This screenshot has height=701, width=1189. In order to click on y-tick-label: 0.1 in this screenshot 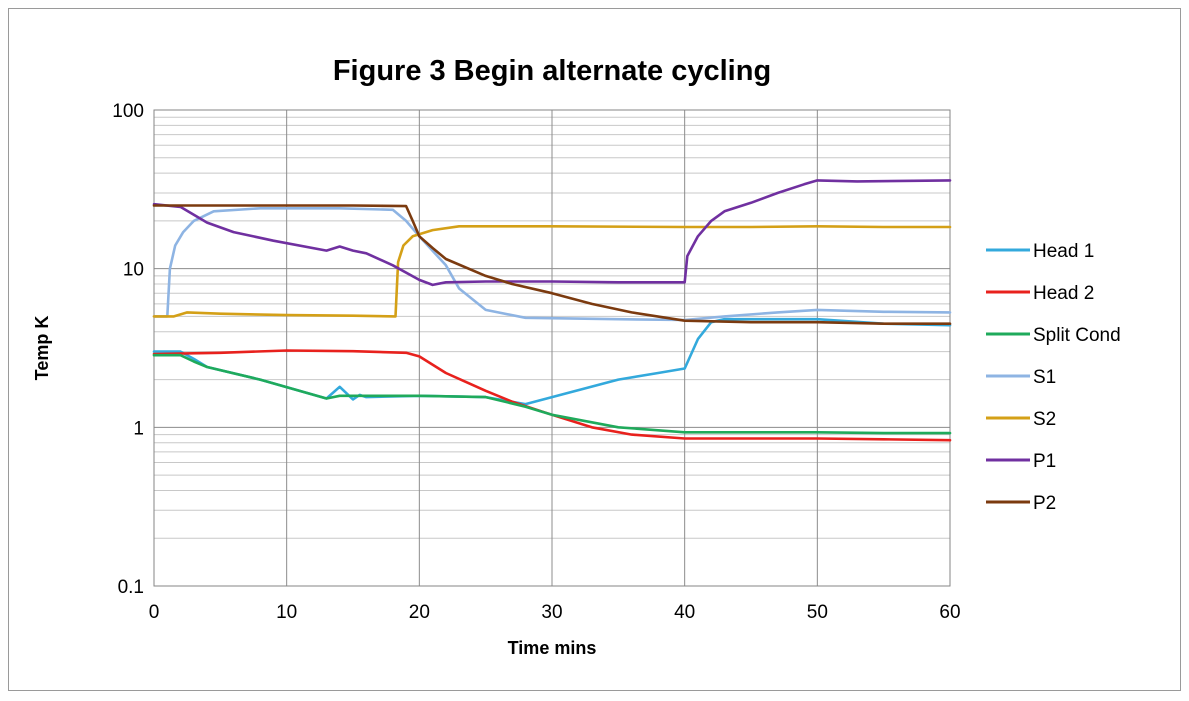, I will do `click(131, 587)`.